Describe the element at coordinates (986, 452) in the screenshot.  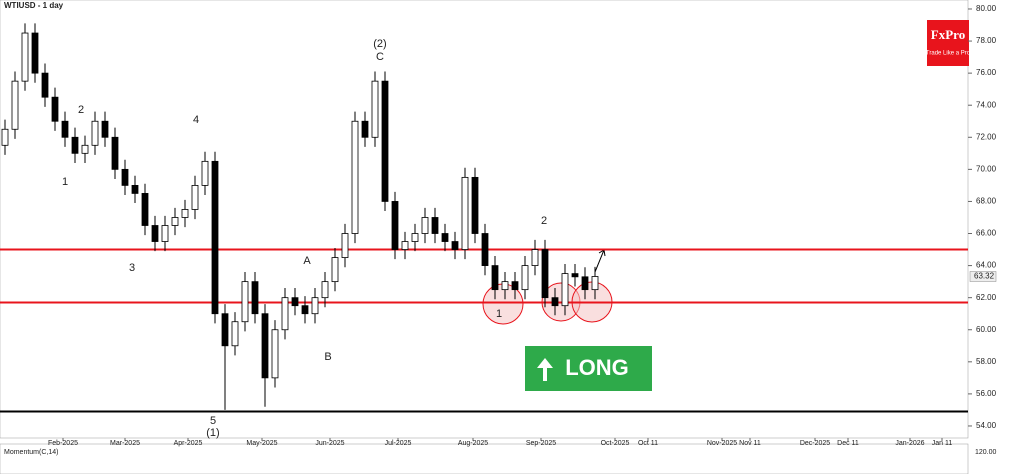
I see `indicator-tick-label: 120.00` at that location.